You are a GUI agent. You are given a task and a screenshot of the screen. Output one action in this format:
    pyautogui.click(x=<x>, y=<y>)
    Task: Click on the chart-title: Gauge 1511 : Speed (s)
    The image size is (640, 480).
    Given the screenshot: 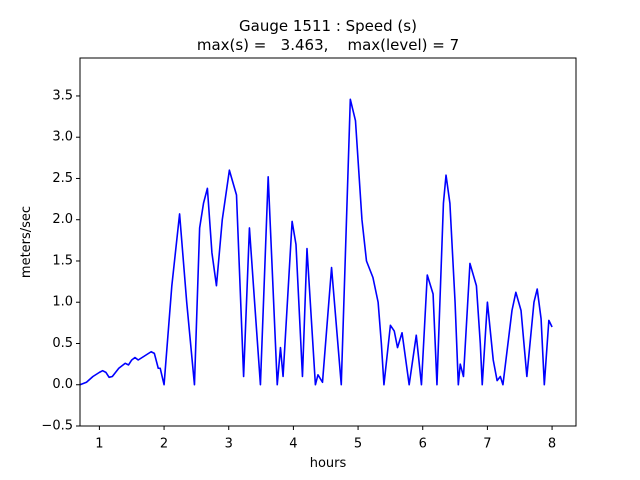 What is the action you would take?
    pyautogui.click(x=328, y=26)
    